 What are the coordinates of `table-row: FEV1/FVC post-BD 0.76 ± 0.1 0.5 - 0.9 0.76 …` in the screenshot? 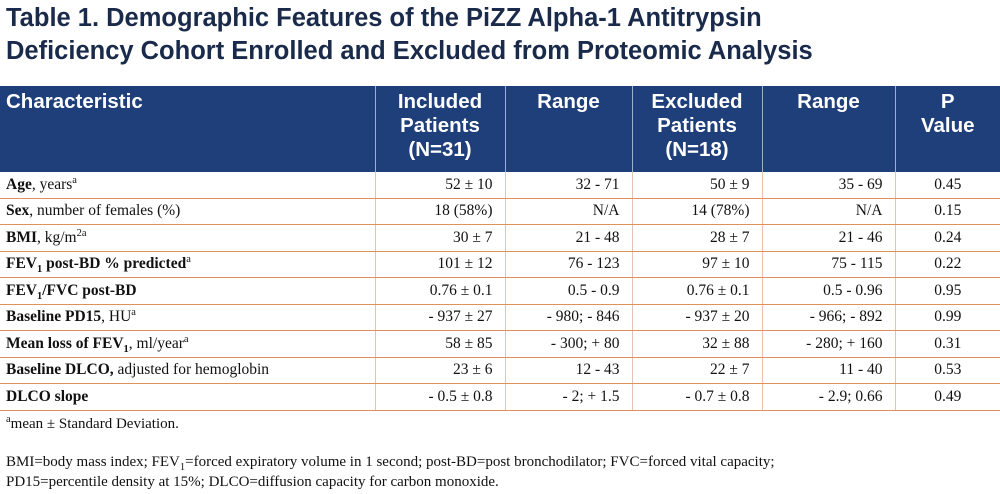 It's located at (500, 291).